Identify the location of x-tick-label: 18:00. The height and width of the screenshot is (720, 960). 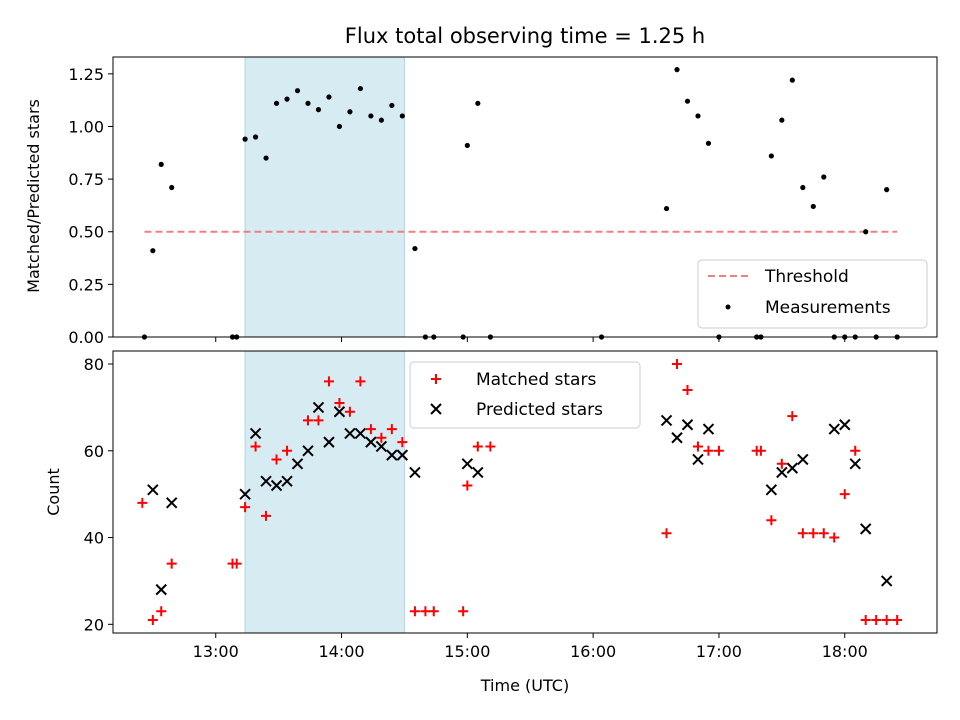
(845, 651).